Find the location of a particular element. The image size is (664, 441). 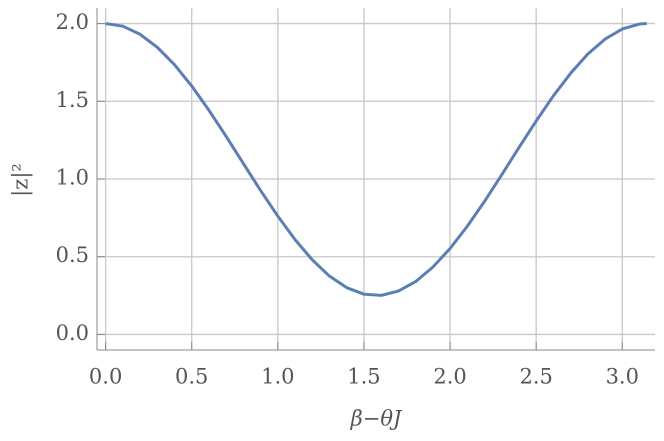

x-tick-label: 0.0 is located at coordinates (105, 377).